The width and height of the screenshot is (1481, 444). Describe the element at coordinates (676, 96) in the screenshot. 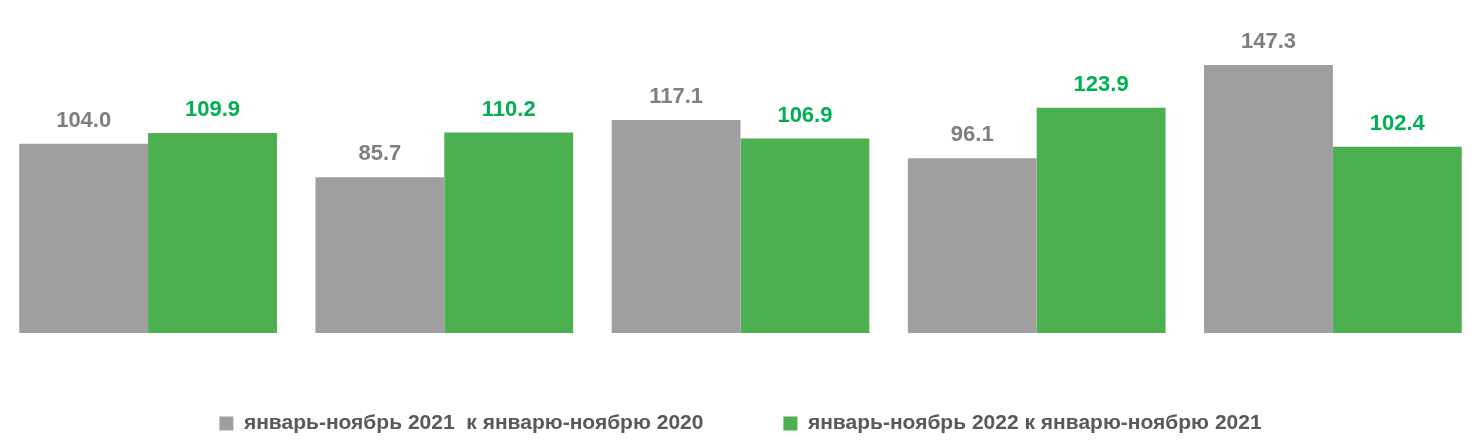

I see `data-label: 117.1` at that location.